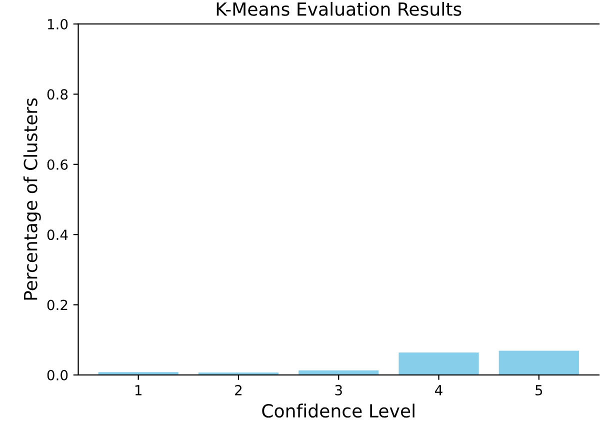 The height and width of the screenshot is (436, 602). I want to click on y-tick-label: 1.0, so click(58, 24).